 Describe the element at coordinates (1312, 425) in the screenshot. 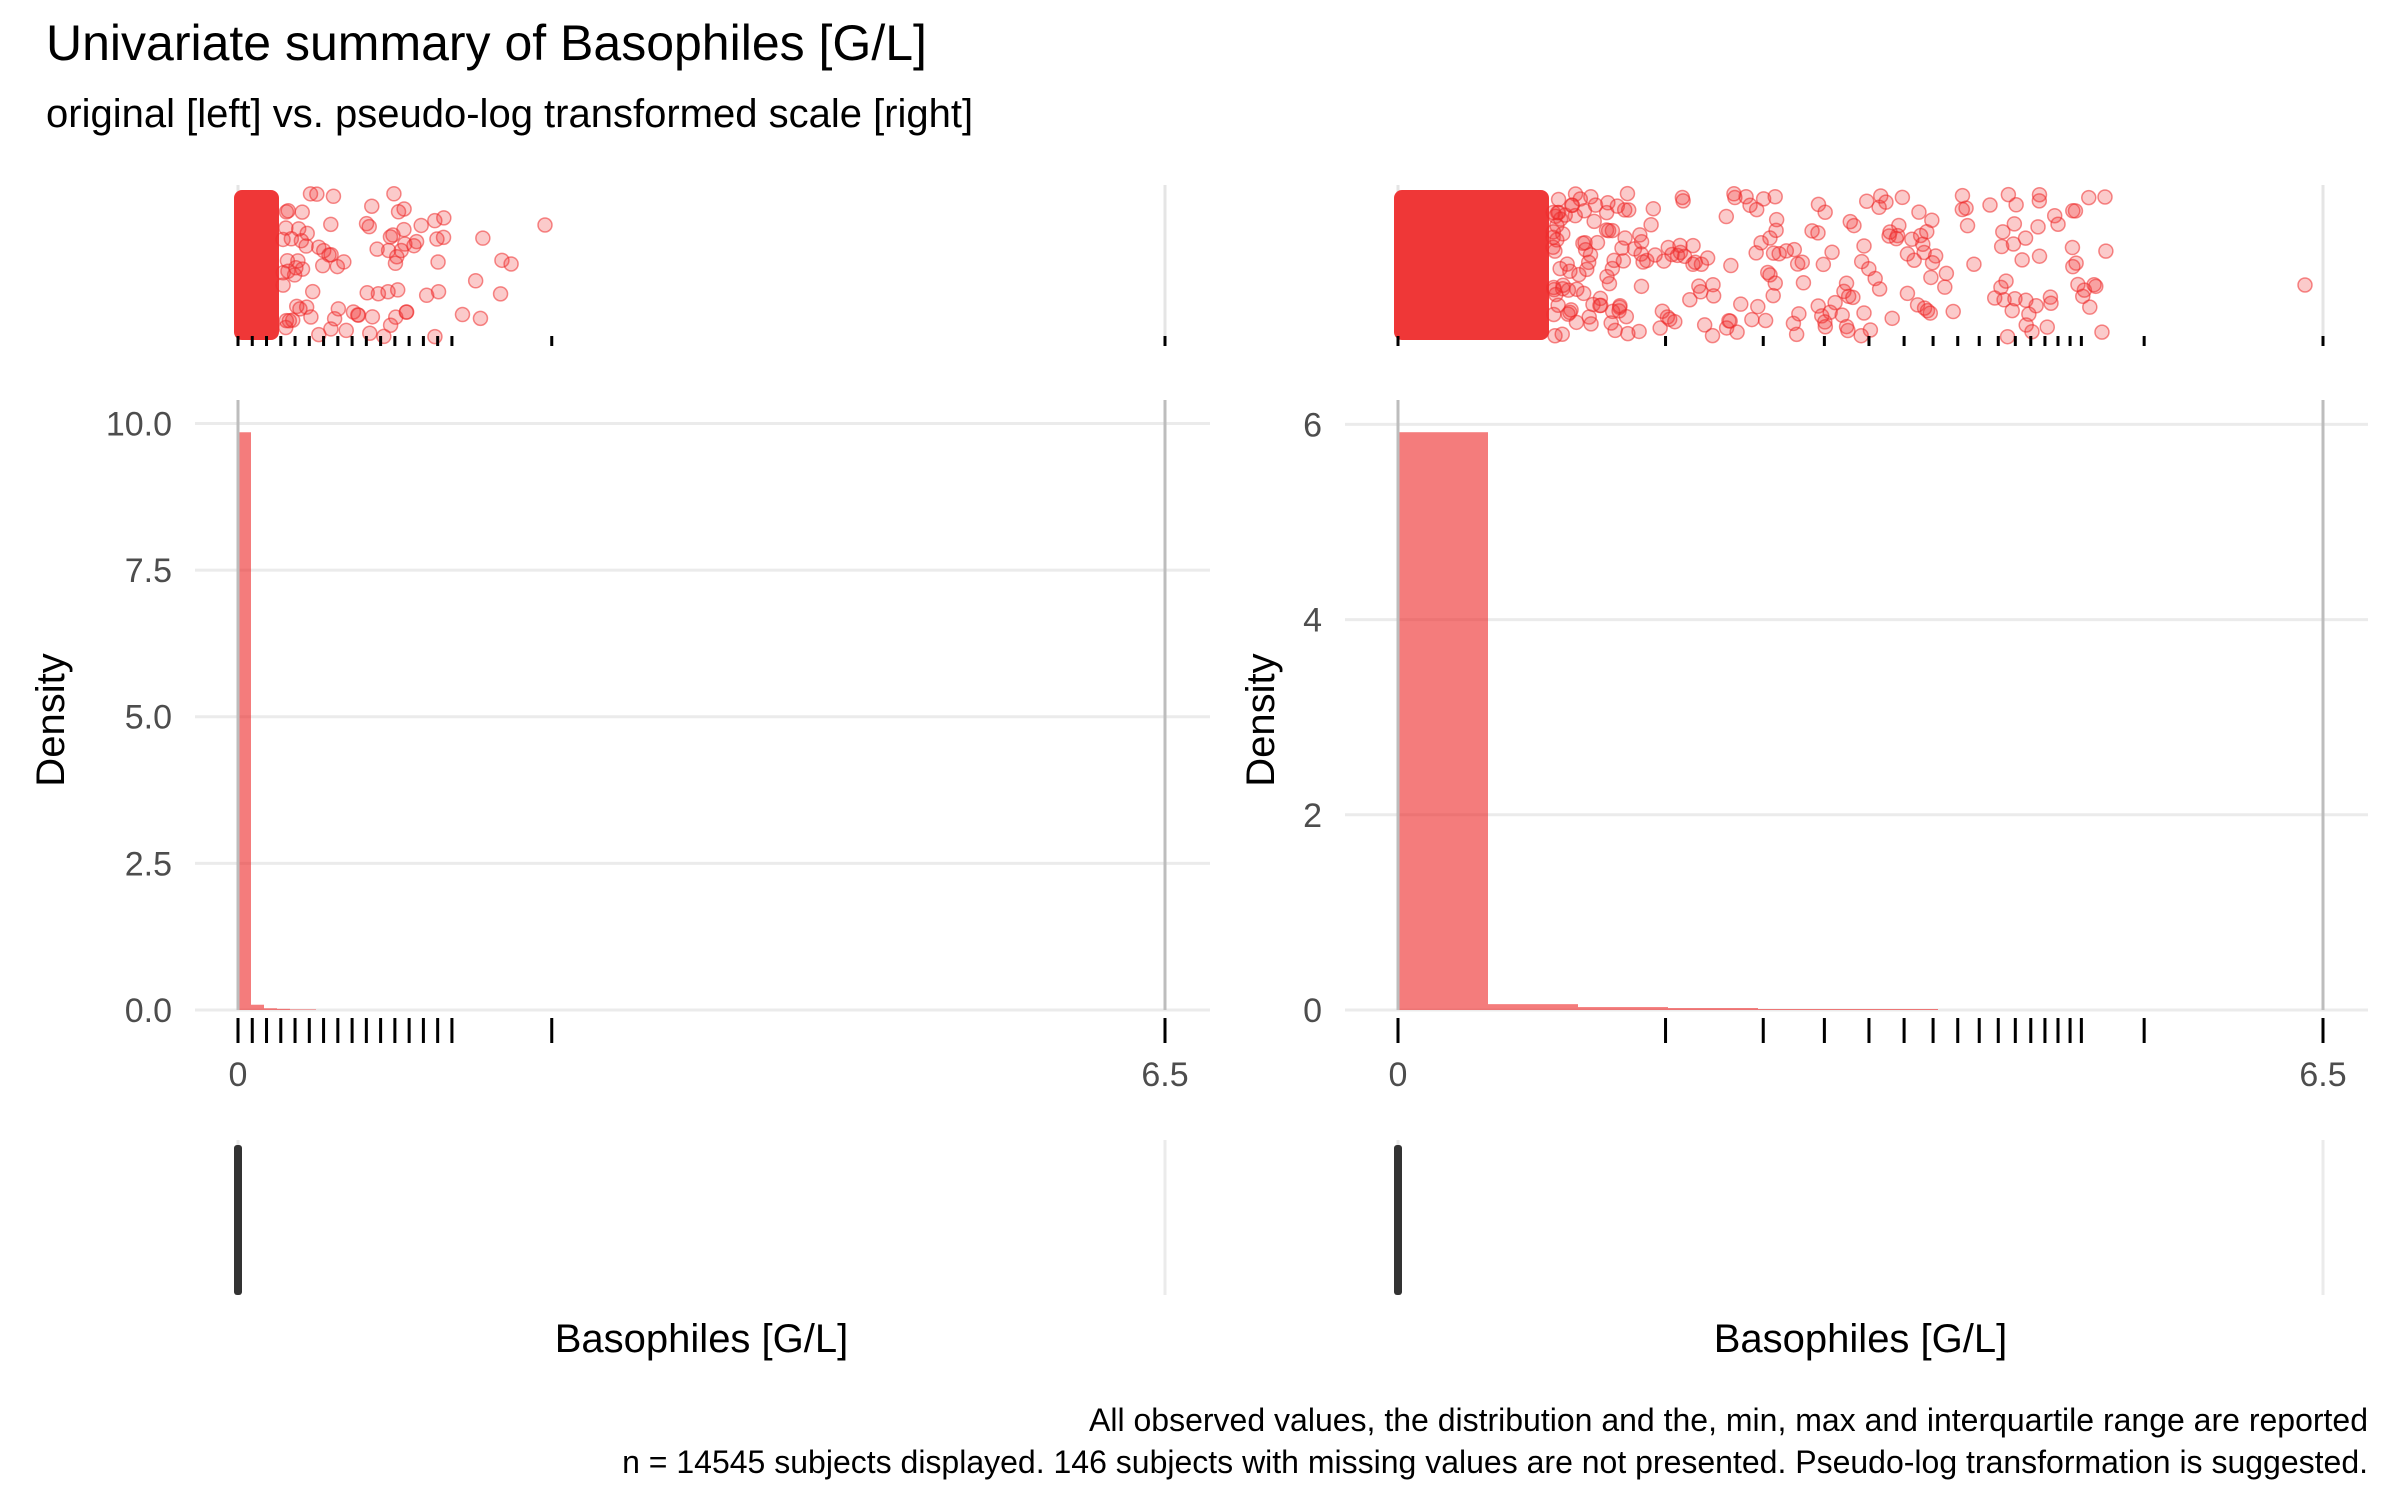

I see `y-tick-label: 6` at that location.